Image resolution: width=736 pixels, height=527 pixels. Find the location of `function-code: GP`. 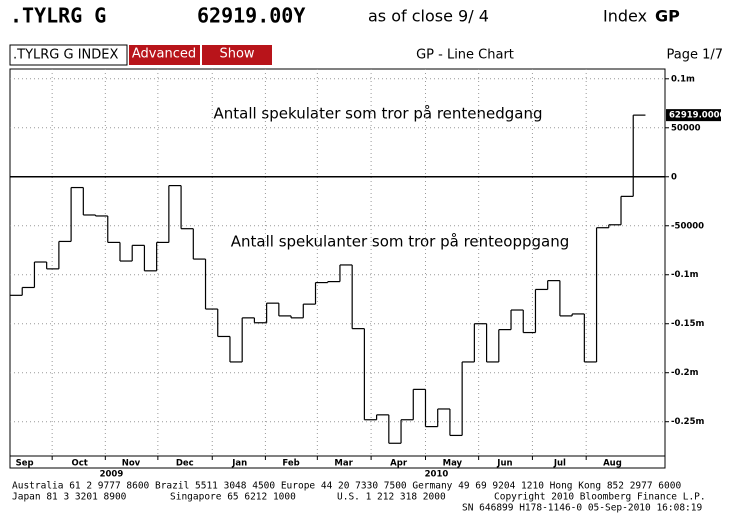

function-code: GP is located at coordinates (667, 16).